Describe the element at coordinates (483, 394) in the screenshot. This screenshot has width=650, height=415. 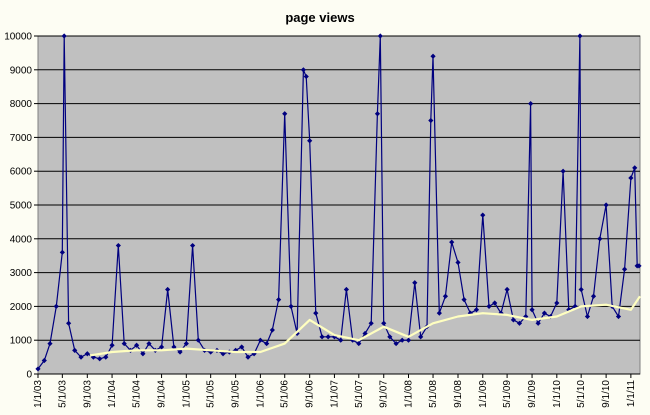
I see `x-tick-label: 1/1/09` at that location.